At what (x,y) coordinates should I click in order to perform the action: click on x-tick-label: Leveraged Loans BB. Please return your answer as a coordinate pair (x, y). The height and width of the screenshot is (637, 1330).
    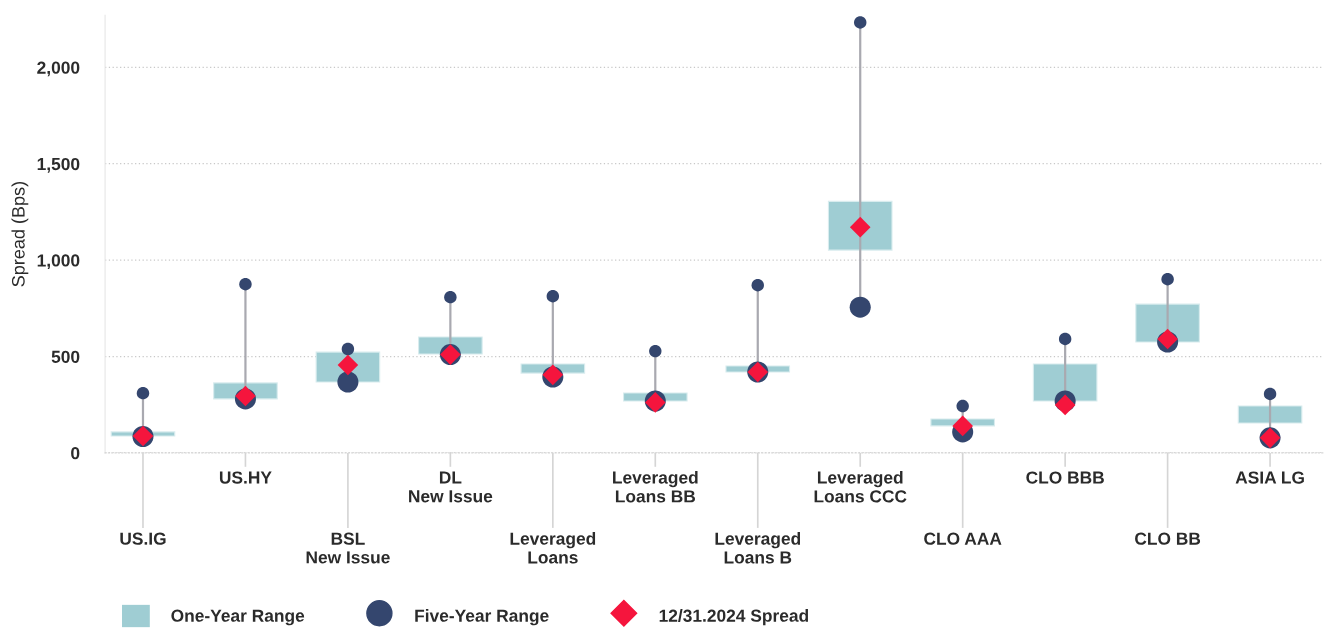
    Looking at the image, I should click on (655, 486).